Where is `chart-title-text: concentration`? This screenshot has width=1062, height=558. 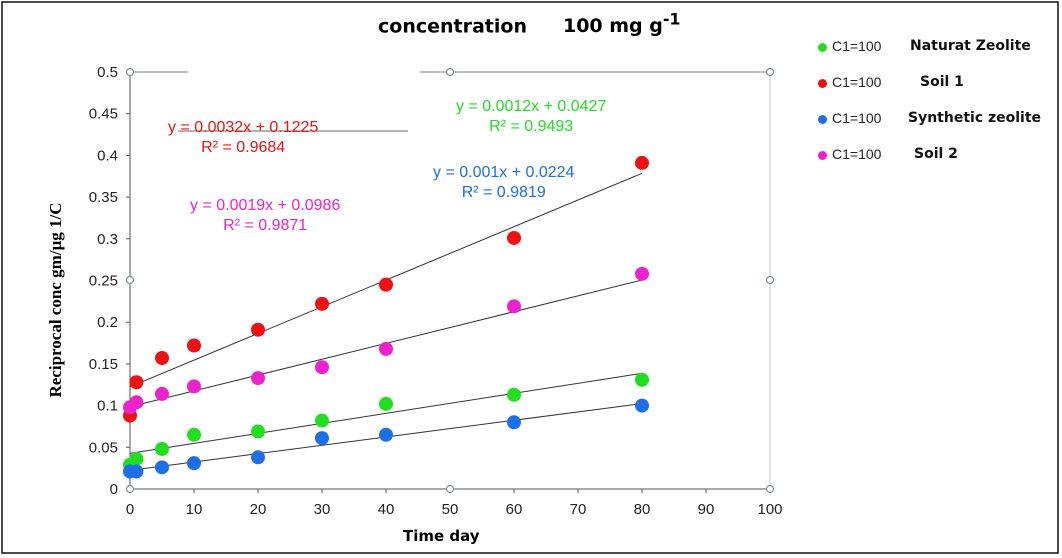 chart-title-text: concentration is located at coordinates (452, 26).